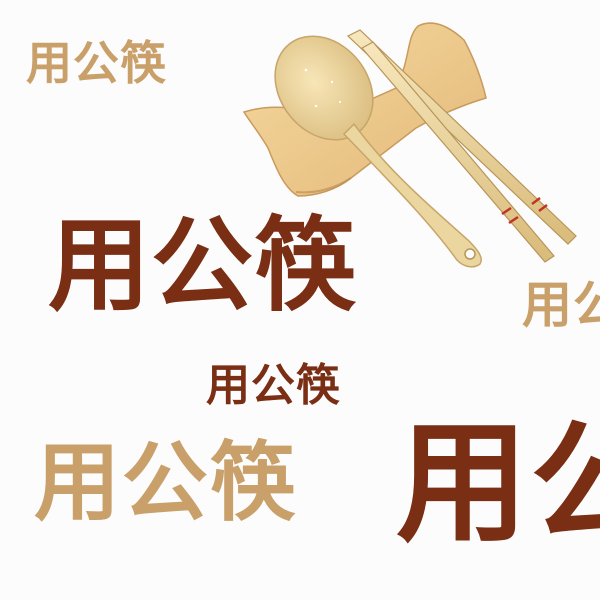  What do you see at coordinates (203, 266) in the screenshot?
I see `slogan-text-large: 用公筷` at bounding box center [203, 266].